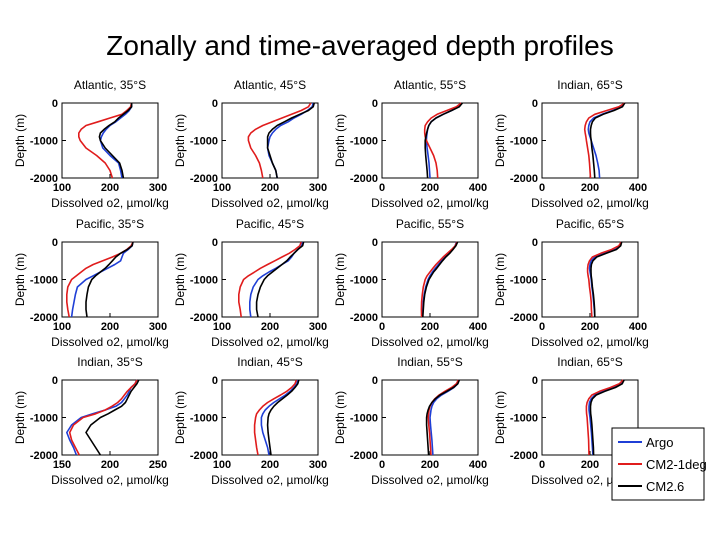  What do you see at coordinates (62, 465) in the screenshot?
I see `x-tick-label: 150` at bounding box center [62, 465].